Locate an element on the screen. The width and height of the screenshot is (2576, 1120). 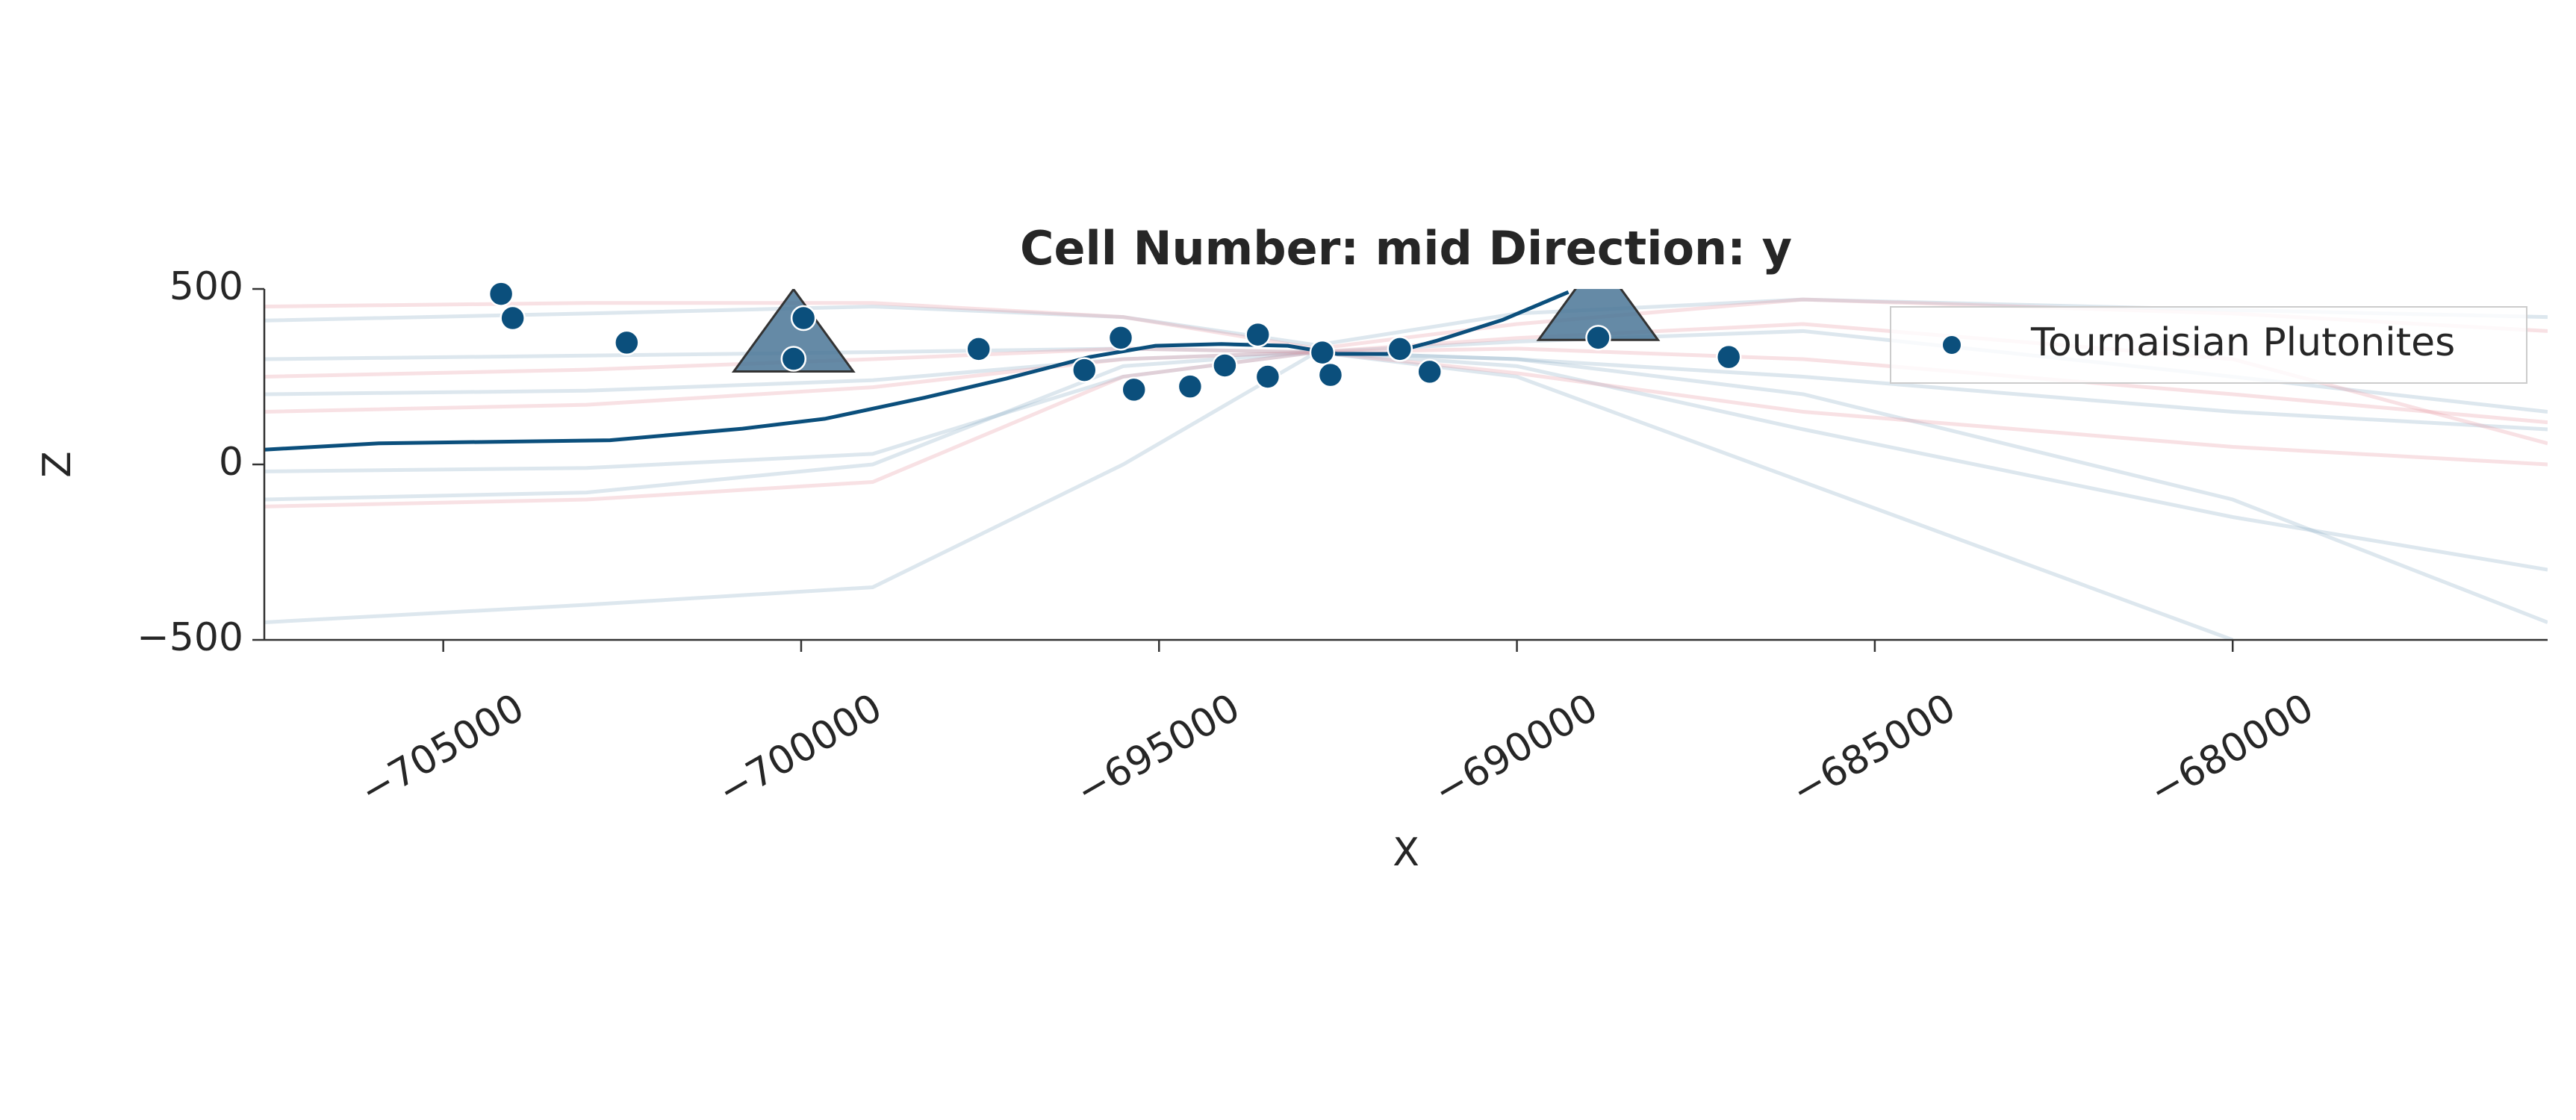
x-tick-label: −680000 is located at coordinates (2231, 750).